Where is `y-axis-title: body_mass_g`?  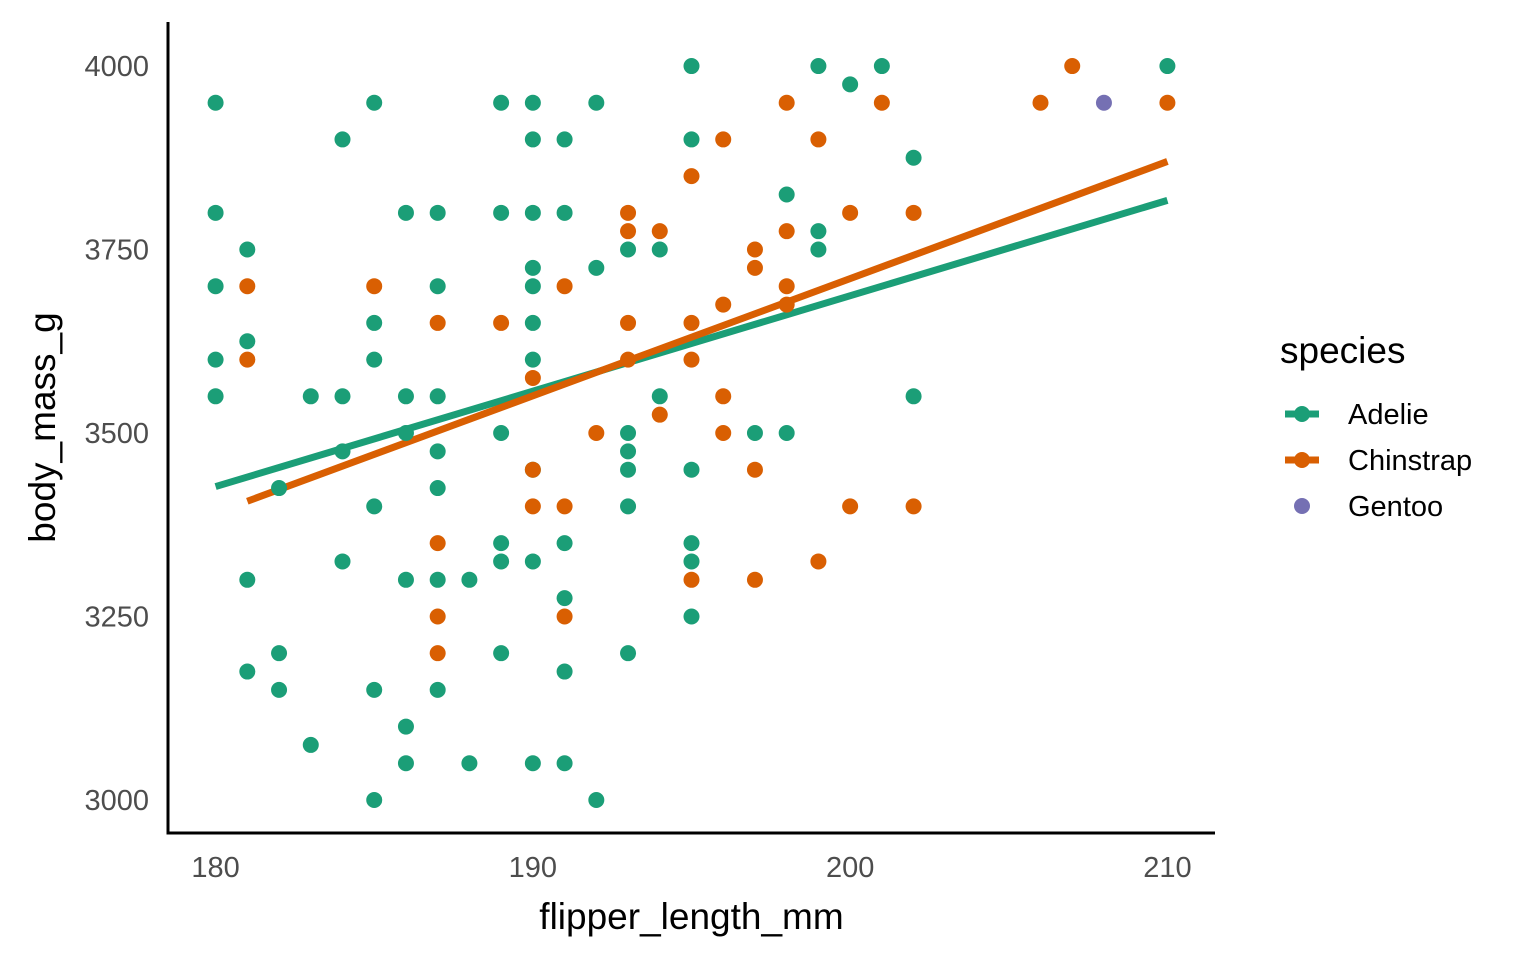
y-axis-title: body_mass_g is located at coordinates (42, 427).